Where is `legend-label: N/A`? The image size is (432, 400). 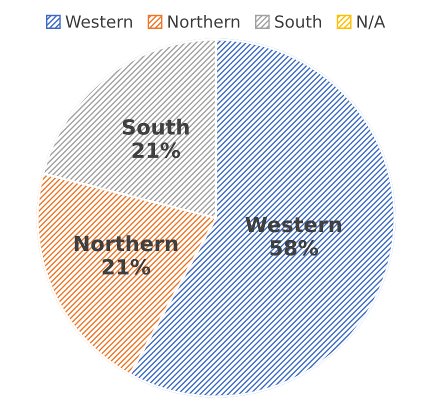 legend-label: N/A is located at coordinates (371, 23).